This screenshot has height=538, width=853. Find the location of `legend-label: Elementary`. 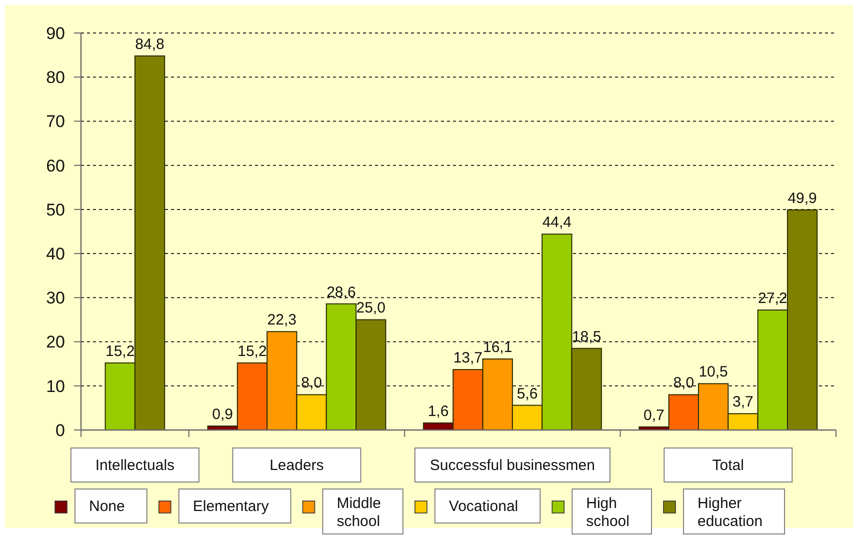

legend-label: Elementary is located at coordinates (231, 506).